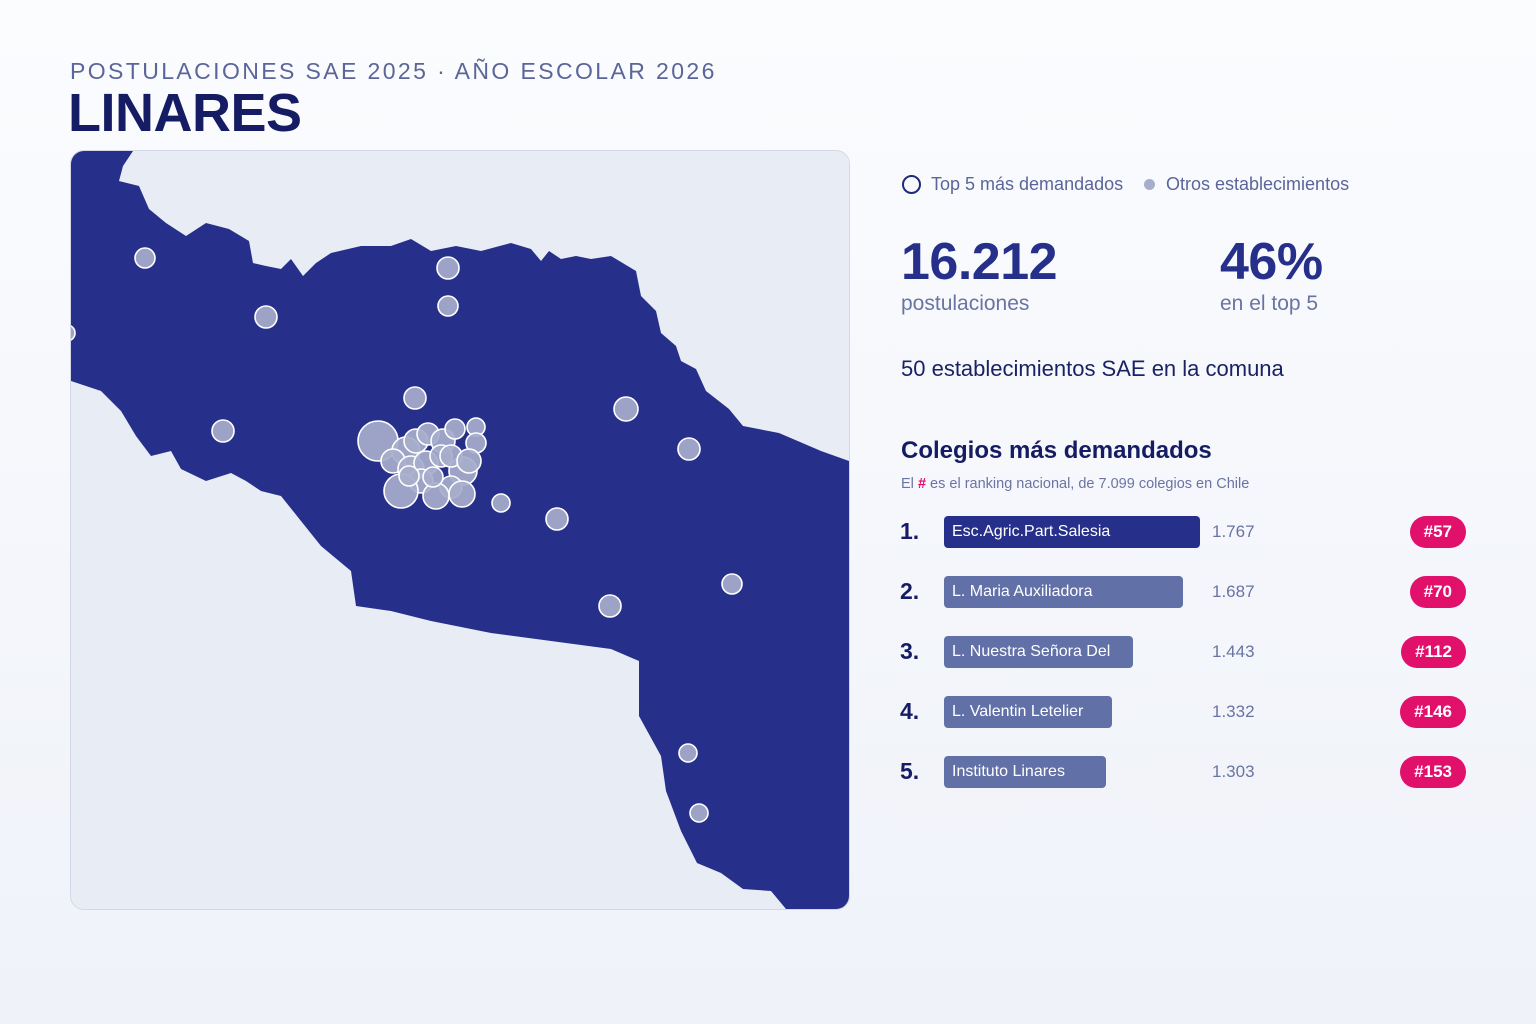  What do you see at coordinates (910, 771) in the screenshot?
I see `rank-number: 5.` at bounding box center [910, 771].